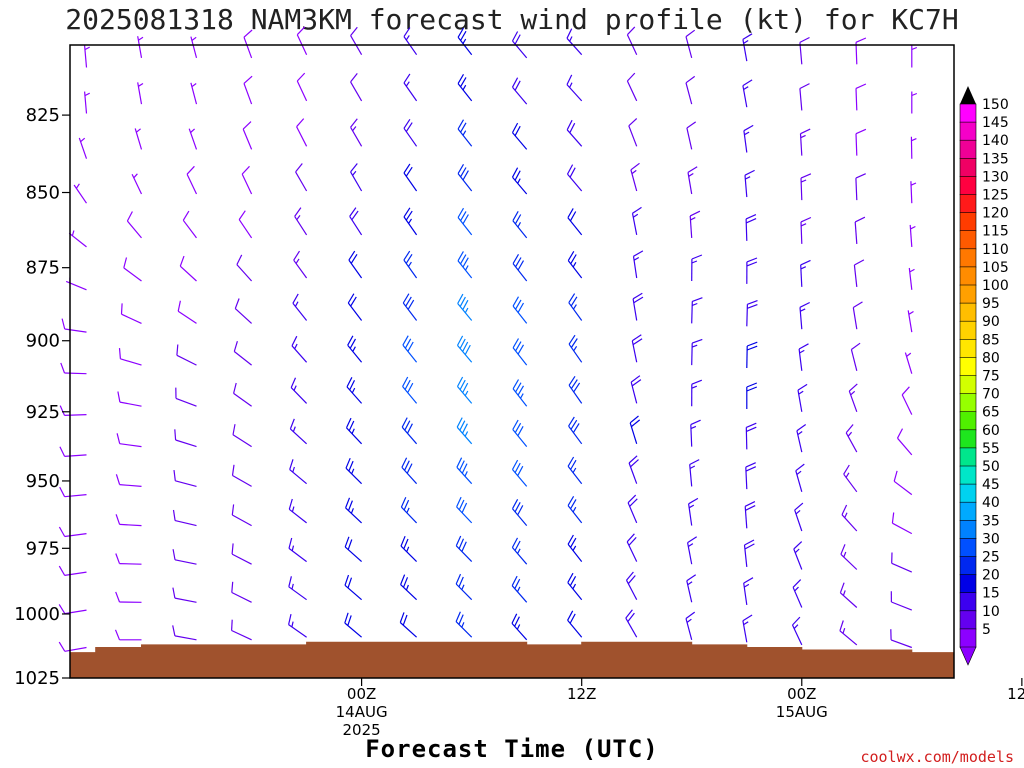  I want to click on x-axis: 00Z14AUG202512Z00Z15AUG12Z00Z16AUG, so click(680, 708).